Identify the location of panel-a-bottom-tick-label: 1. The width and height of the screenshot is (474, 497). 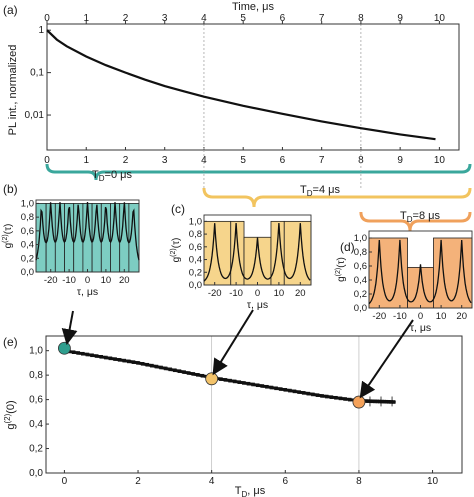
(86, 160).